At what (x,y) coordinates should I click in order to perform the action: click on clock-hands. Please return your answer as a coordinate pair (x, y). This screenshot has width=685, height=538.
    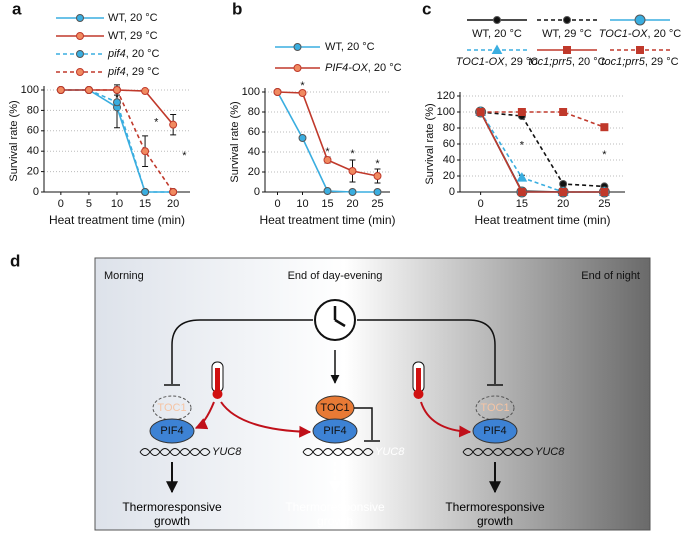
    Looking at the image, I should click on (339, 317).